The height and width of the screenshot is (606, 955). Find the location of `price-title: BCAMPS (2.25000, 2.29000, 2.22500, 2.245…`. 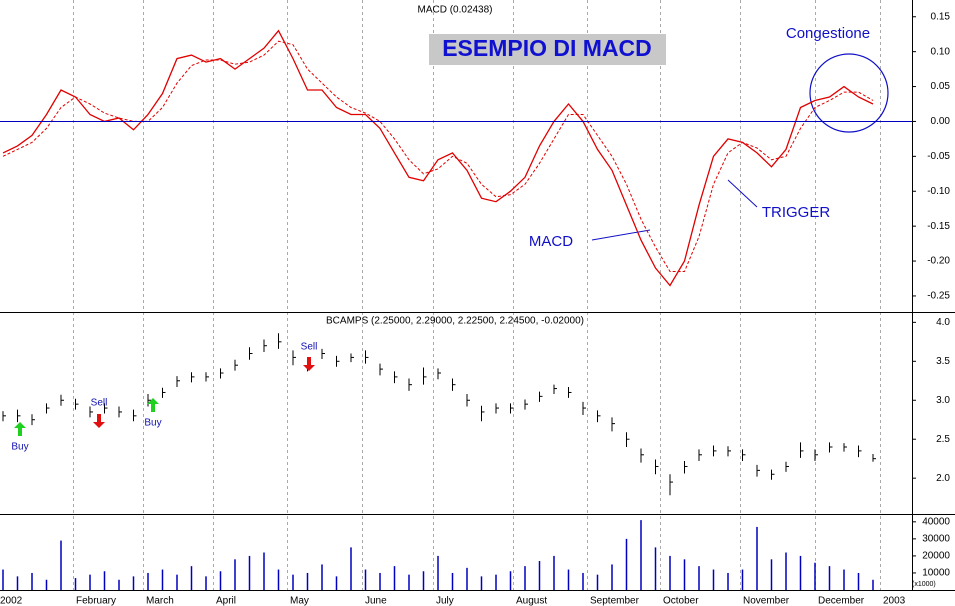

price-title: BCAMPS (2.25000, 2.29000, 2.22500, 2.245… is located at coordinates (455, 321).